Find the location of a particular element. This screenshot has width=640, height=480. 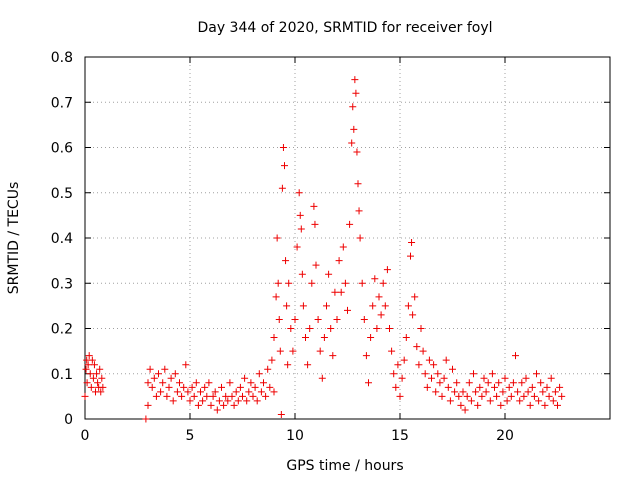

y-tick-label: 0.1 is located at coordinates (62, 375).